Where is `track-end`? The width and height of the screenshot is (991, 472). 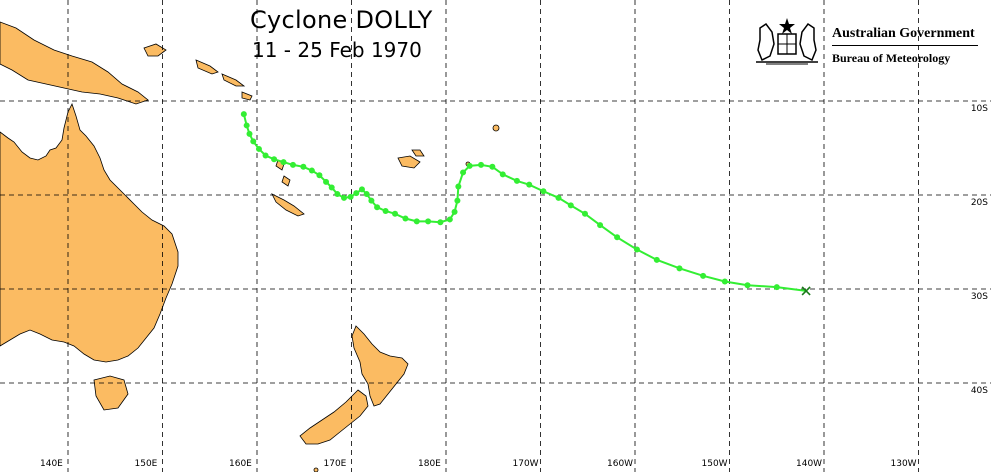
track-end is located at coordinates (806, 291).